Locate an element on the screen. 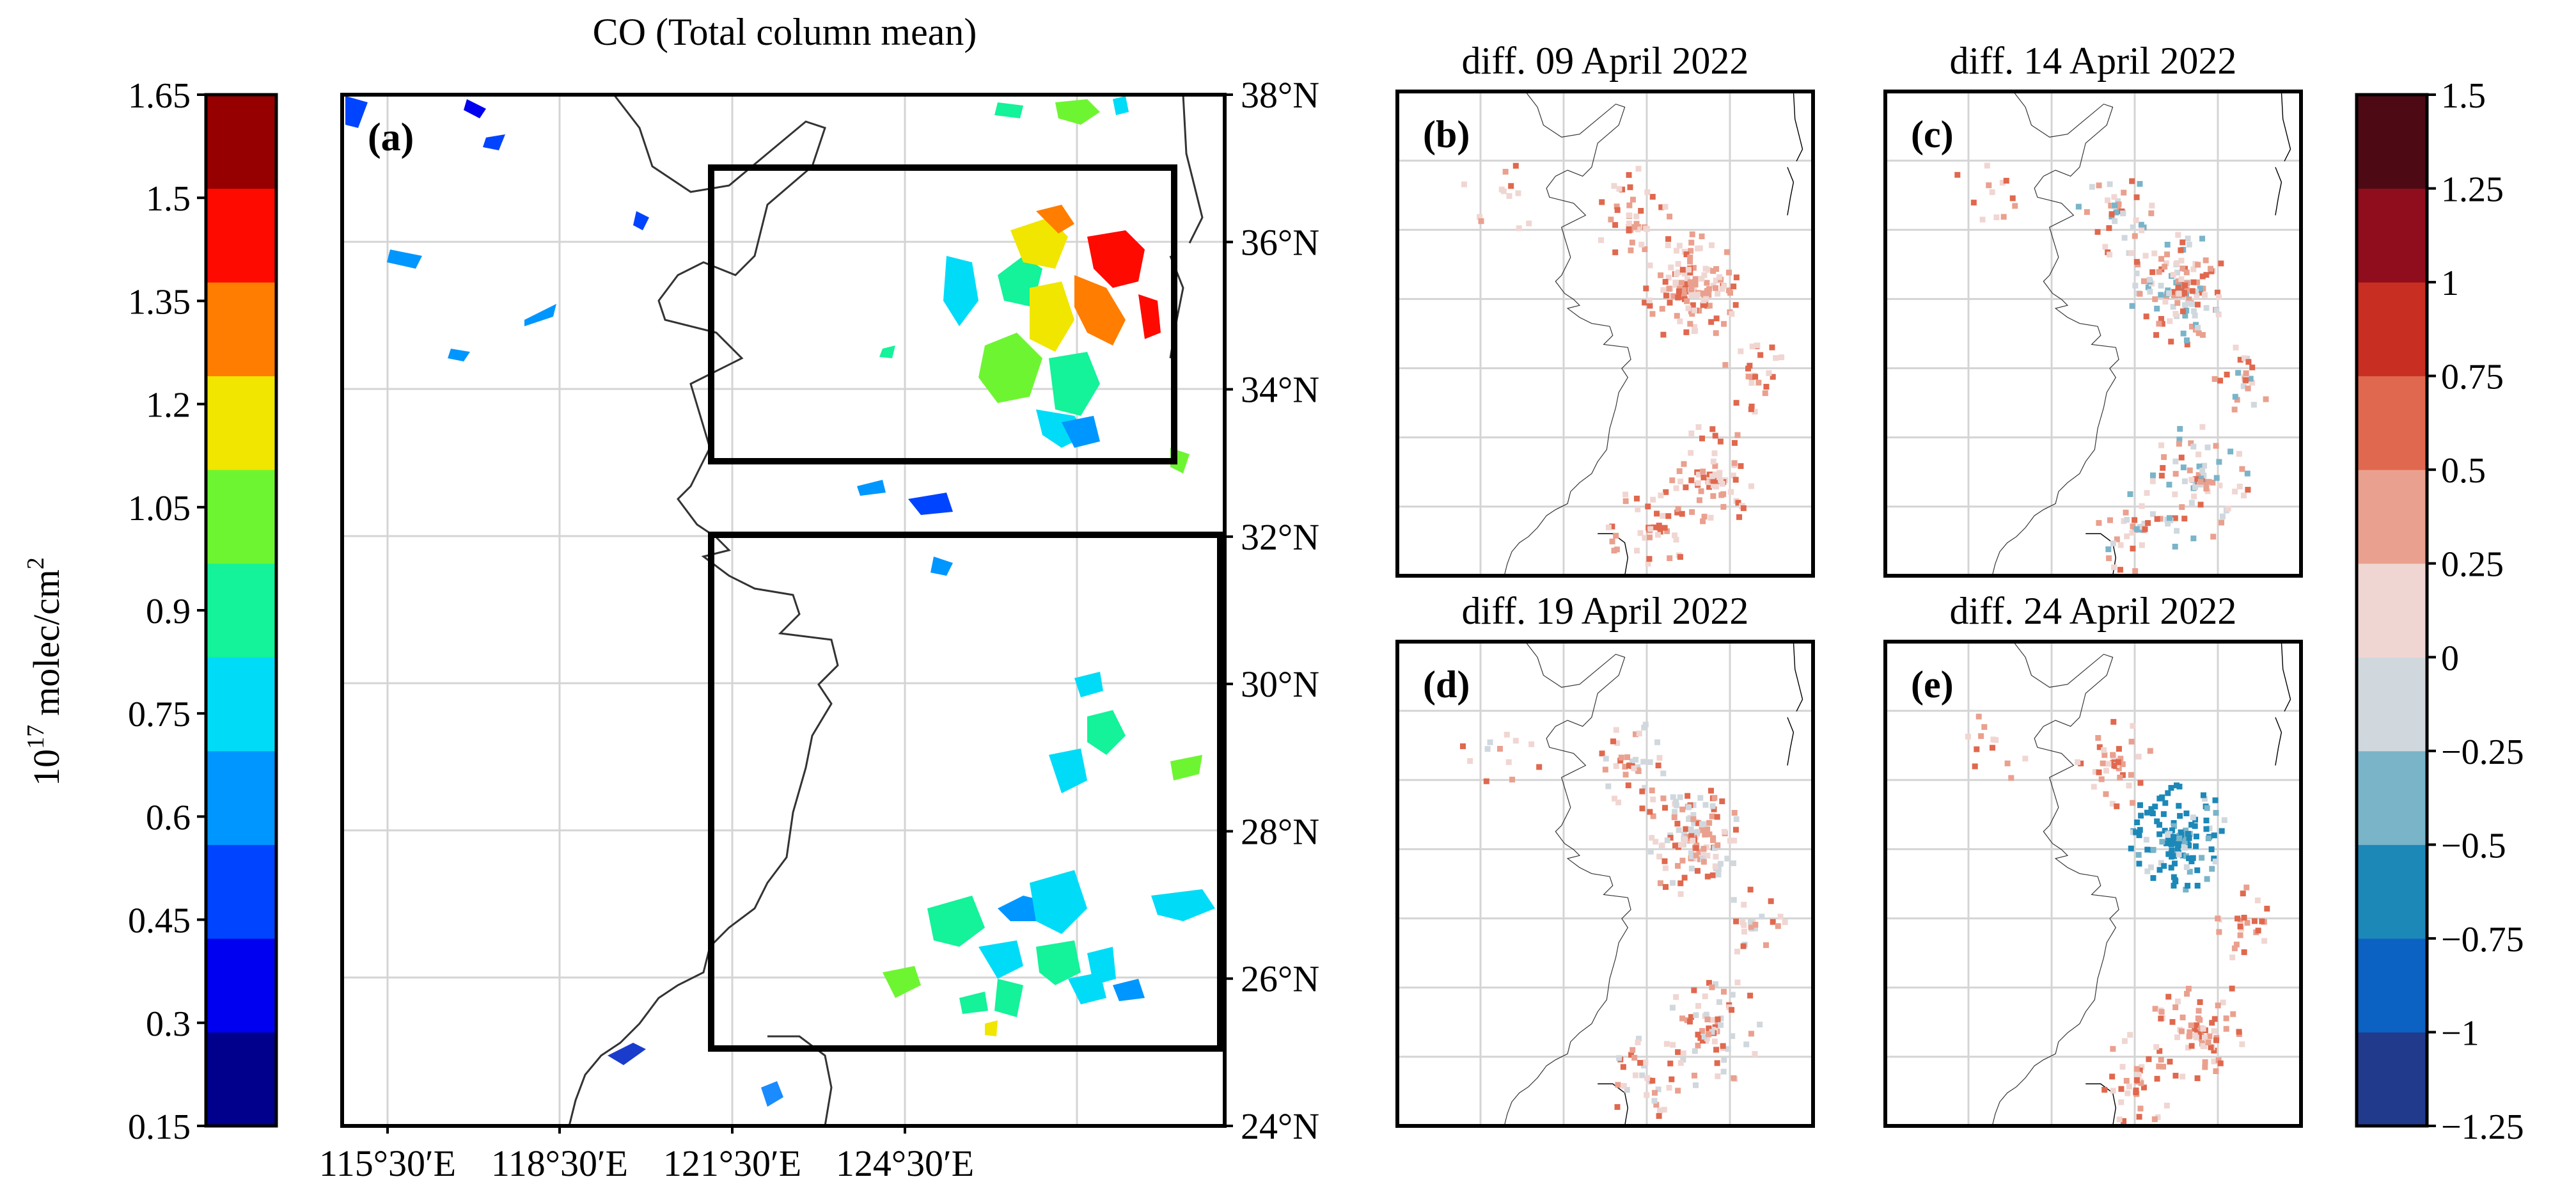 This screenshot has width=2576, height=1195. diff-panel-c: diff. 14 April 2022 (c) is located at coordinates (2093, 309).